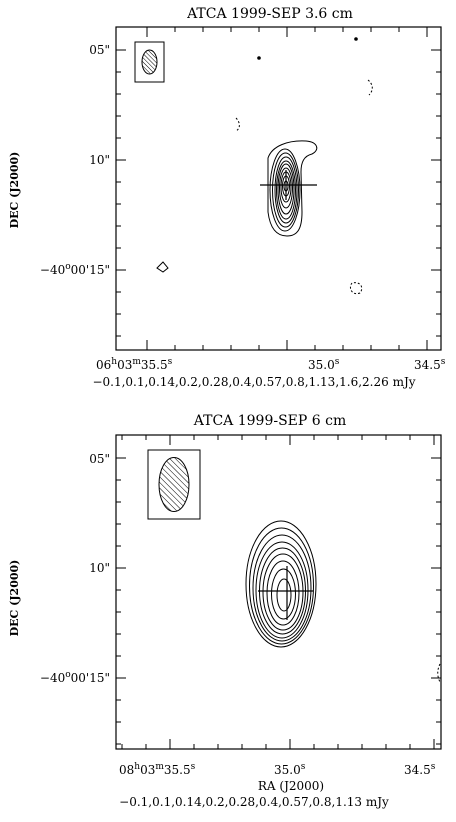 This screenshot has height=822, width=456. Describe the element at coordinates (269, 14) in the screenshot. I see `panel-title: ATCA 1999-SEP 3.6 cm` at that location.